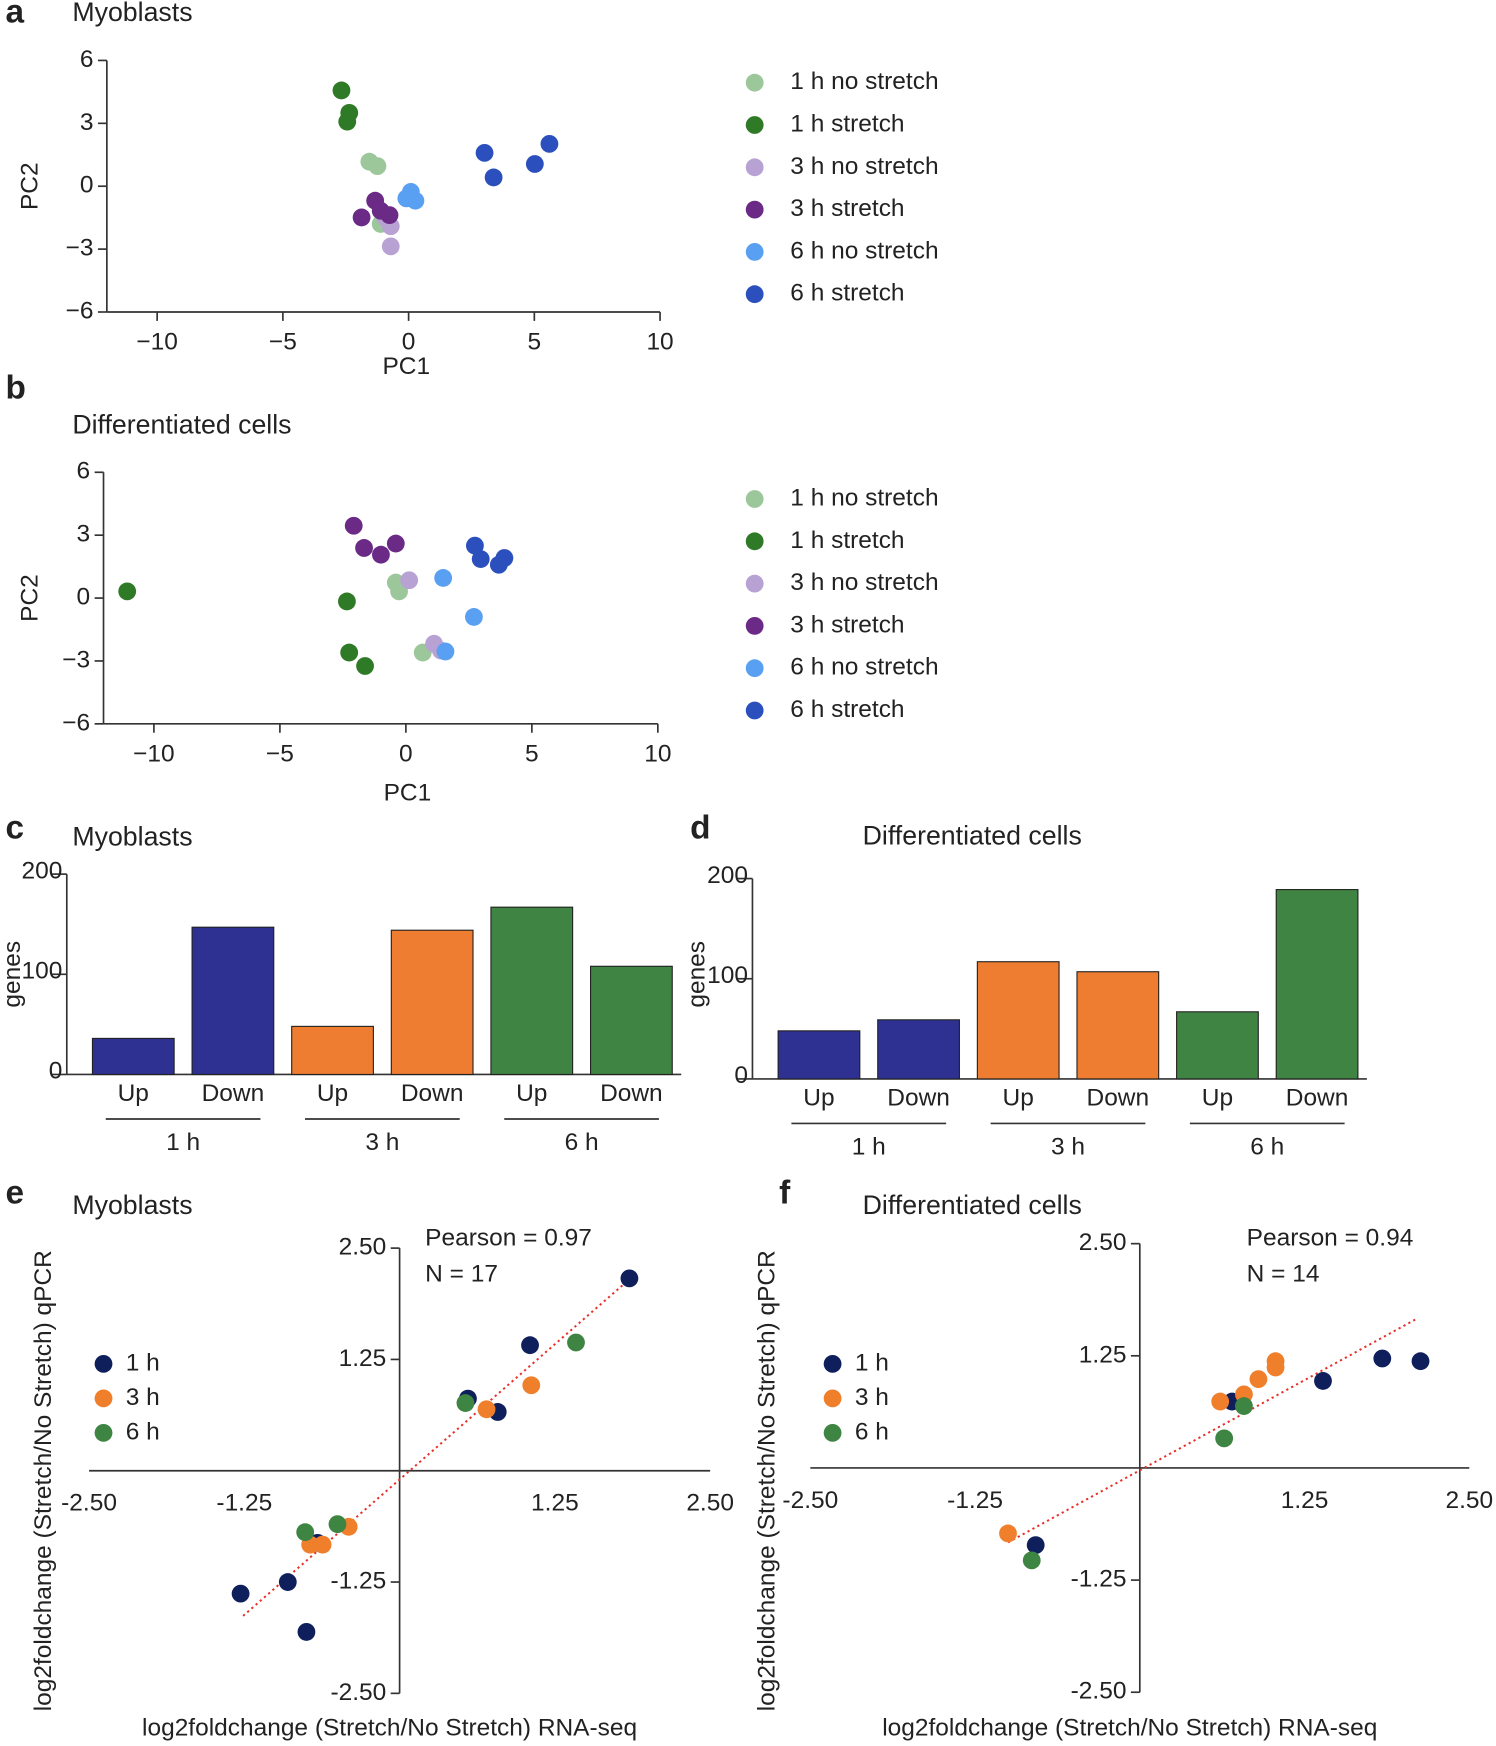 The width and height of the screenshot is (1496, 1746). What do you see at coordinates (700, 827) in the screenshot?
I see `panel-letter: d` at bounding box center [700, 827].